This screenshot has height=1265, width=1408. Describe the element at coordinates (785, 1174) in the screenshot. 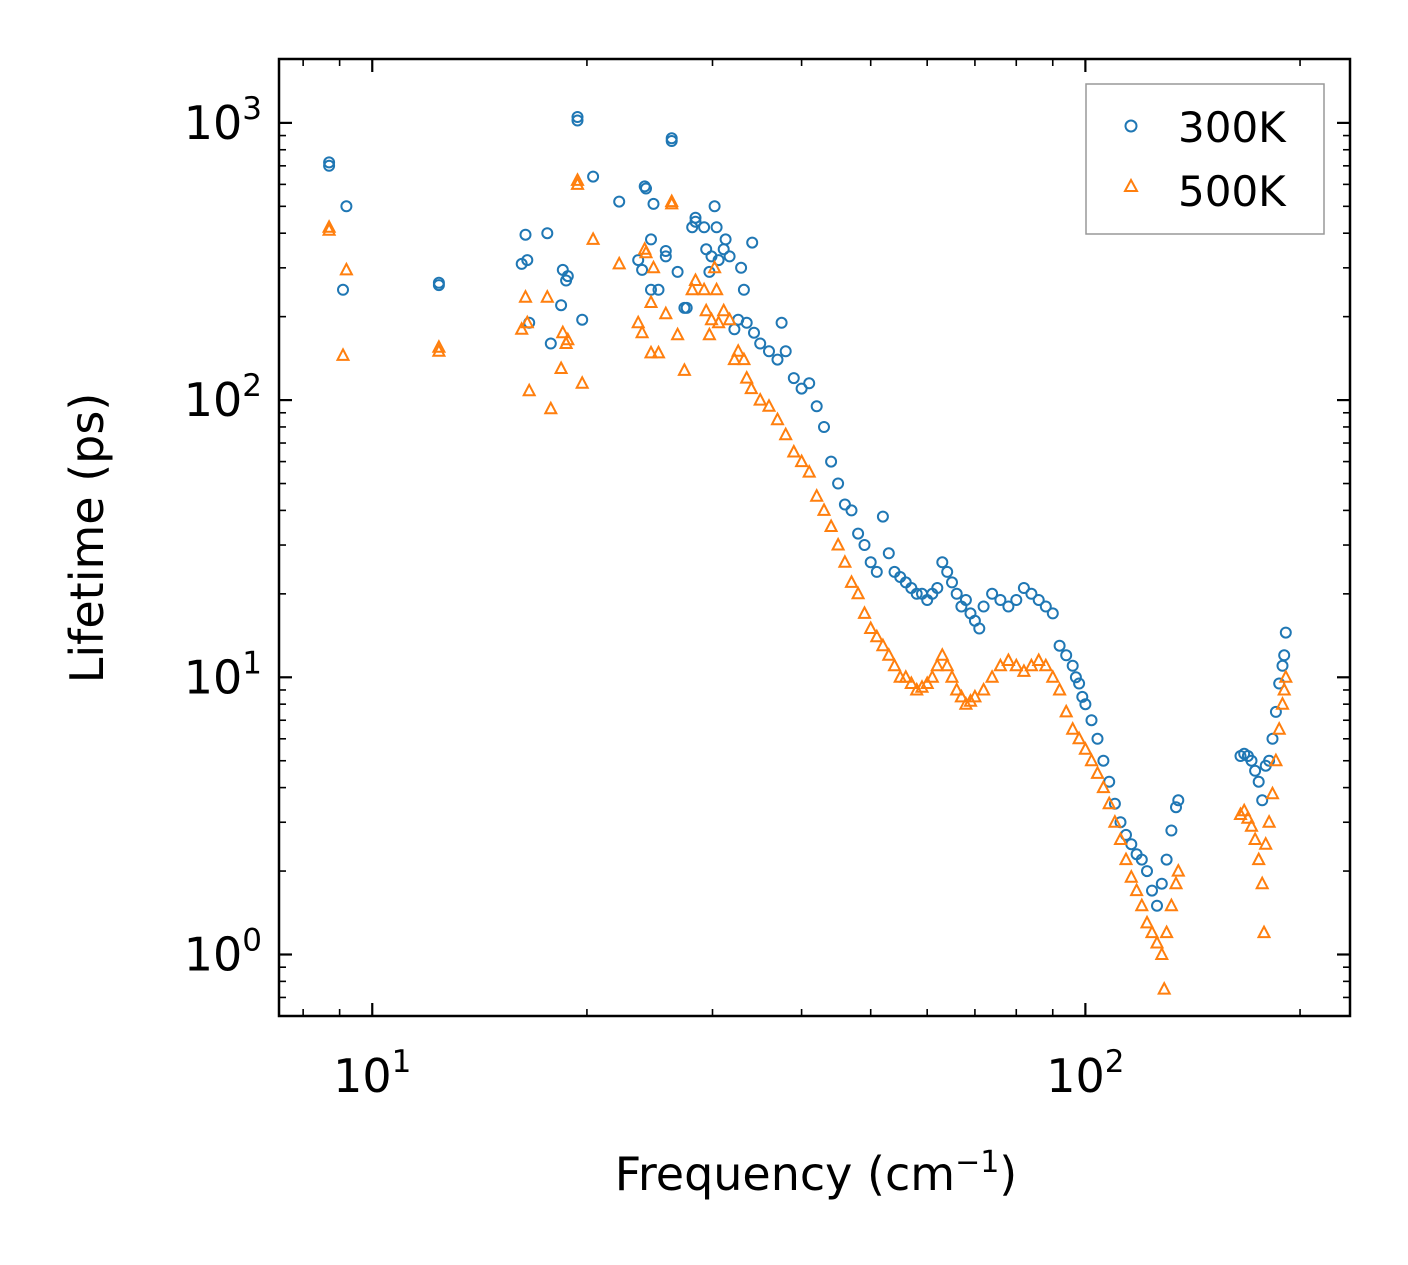

I see `x-axis-label-base: Frequency (cm` at that location.